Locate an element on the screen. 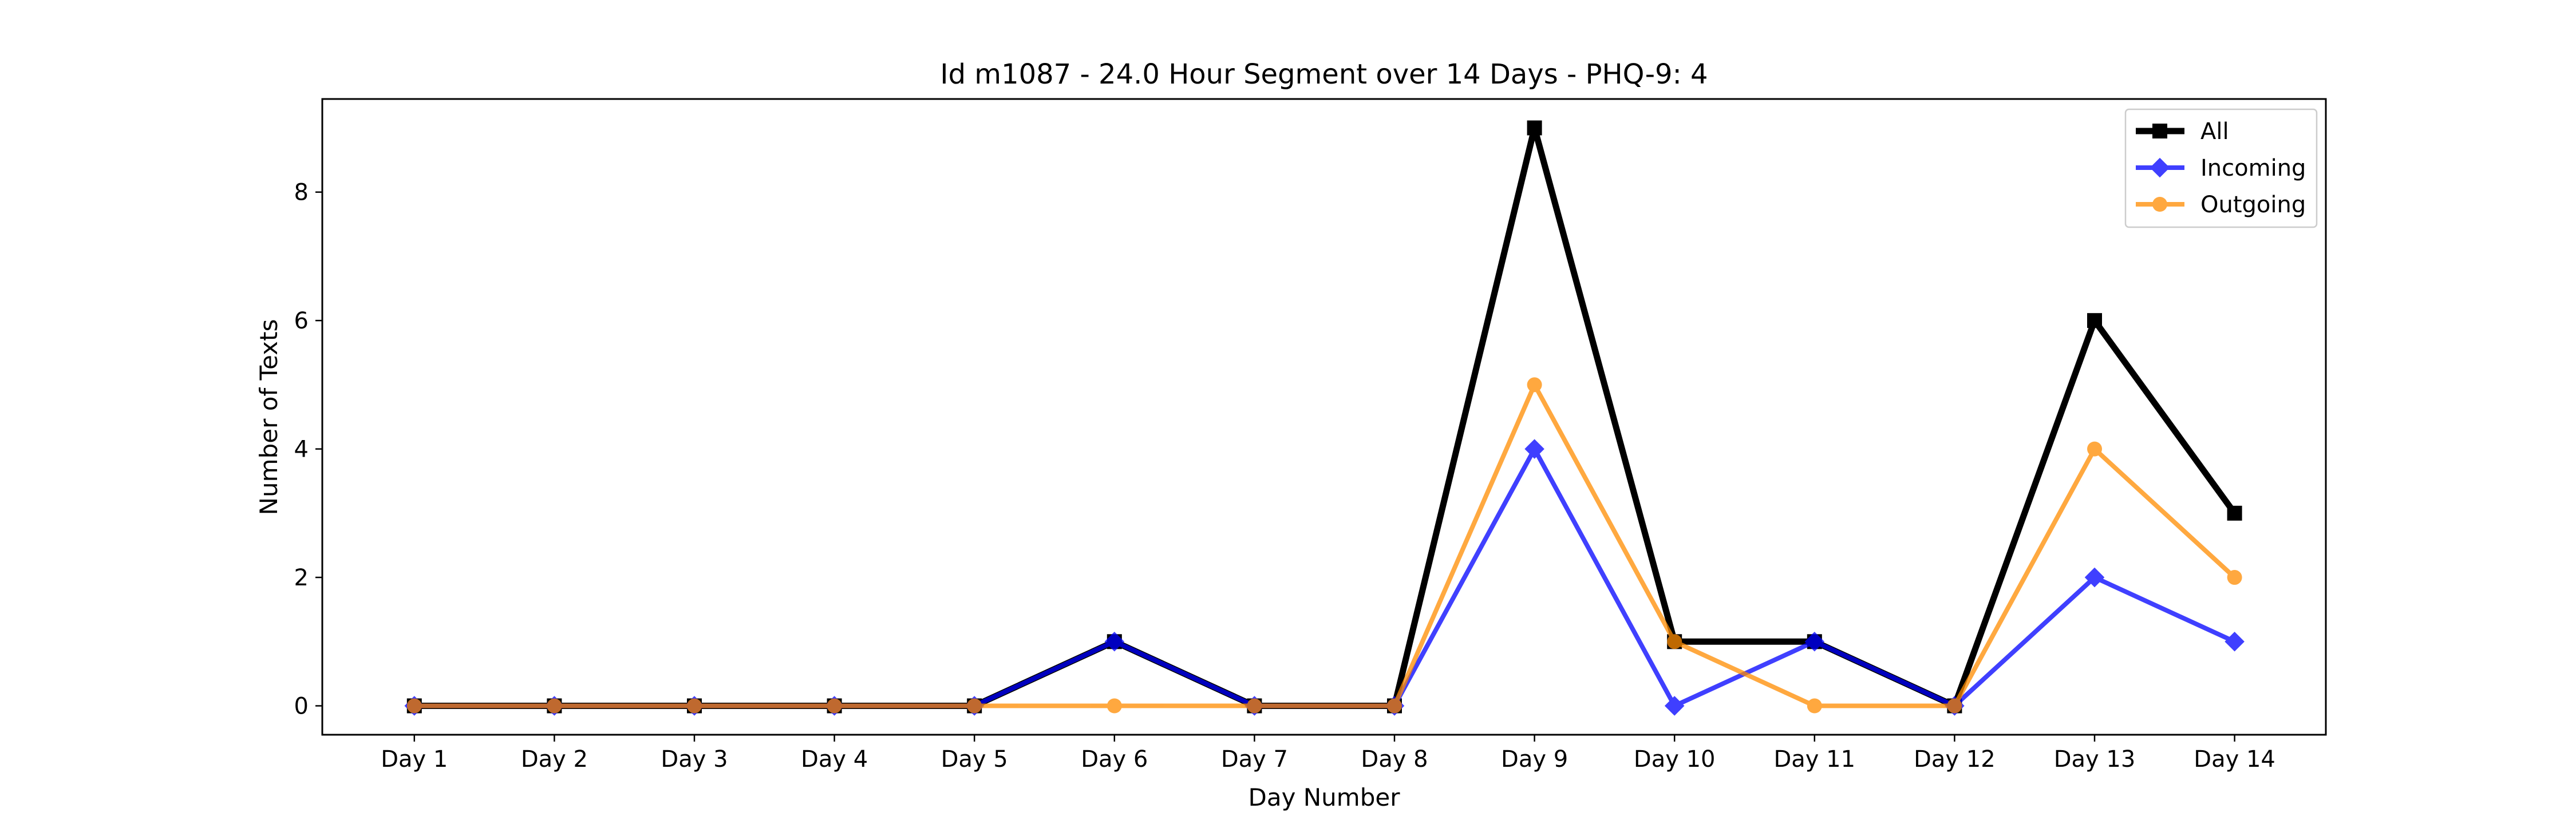 This screenshot has width=2576, height=824. x-axis-label: Day Number is located at coordinates (1324, 797).